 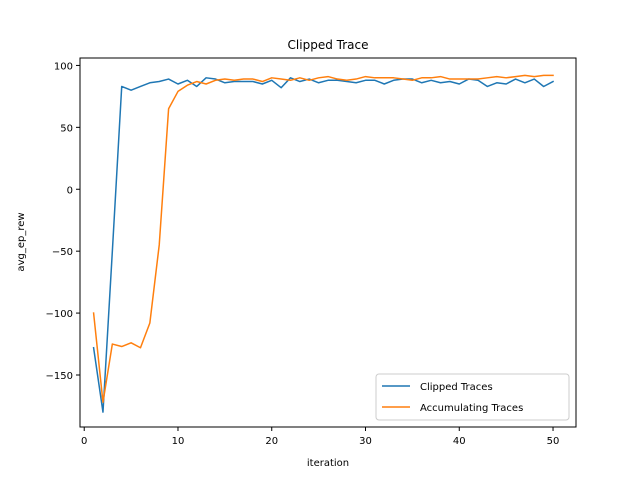 What do you see at coordinates (271, 441) in the screenshot?
I see `x-tick-label: 20` at bounding box center [271, 441].